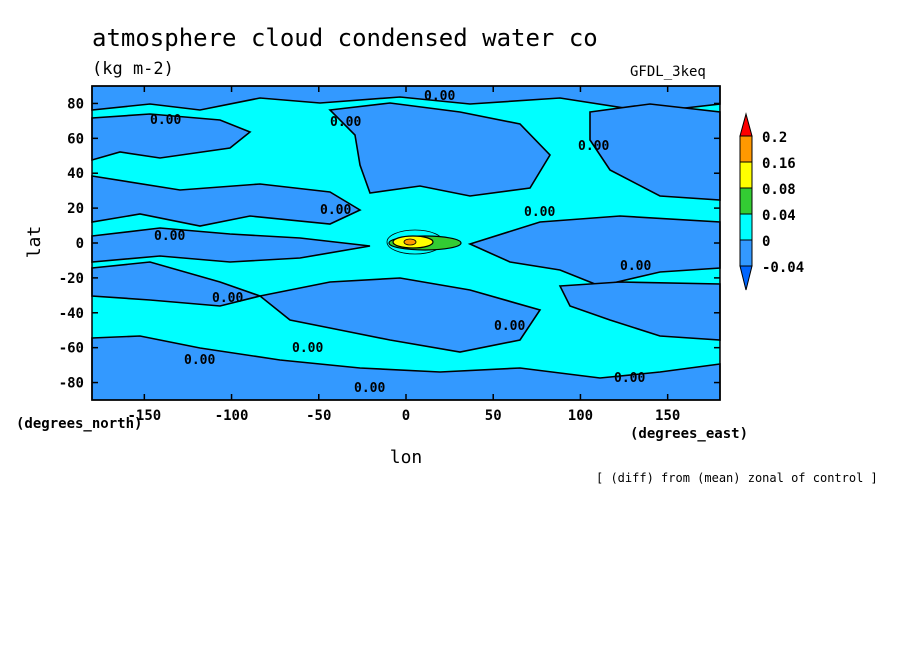  What do you see at coordinates (345, 38) in the screenshot?
I see `chart-title: atmosphere cloud condensed water co` at bounding box center [345, 38].